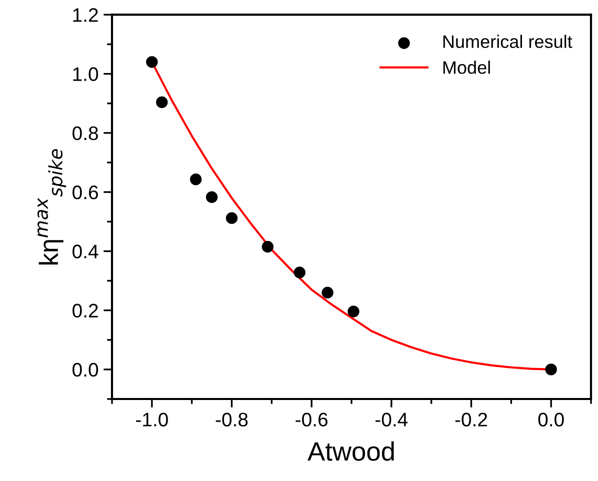 The height and width of the screenshot is (481, 598). Describe the element at coordinates (471, 419) in the screenshot. I see `x-tick-label: -0.2` at that location.